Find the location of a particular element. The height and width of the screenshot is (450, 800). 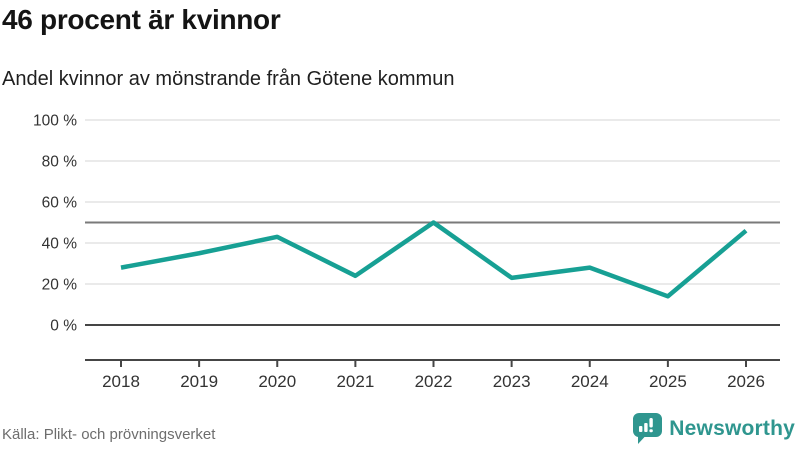

y-tick-label: 60 % is located at coordinates (60, 203).